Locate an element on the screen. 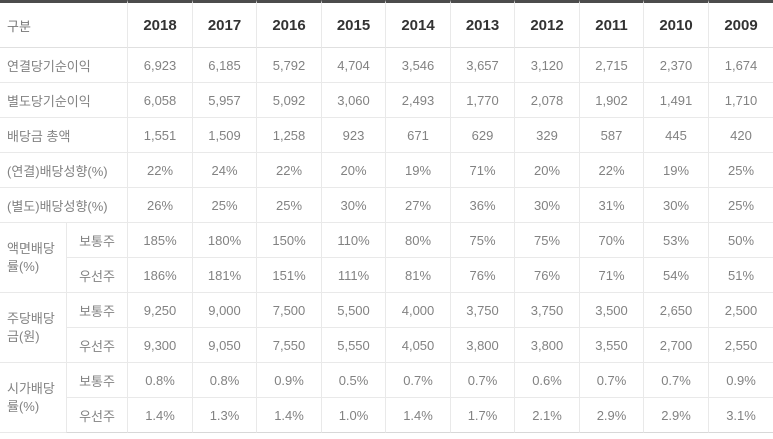  value-cell: 181% is located at coordinates (224, 275).